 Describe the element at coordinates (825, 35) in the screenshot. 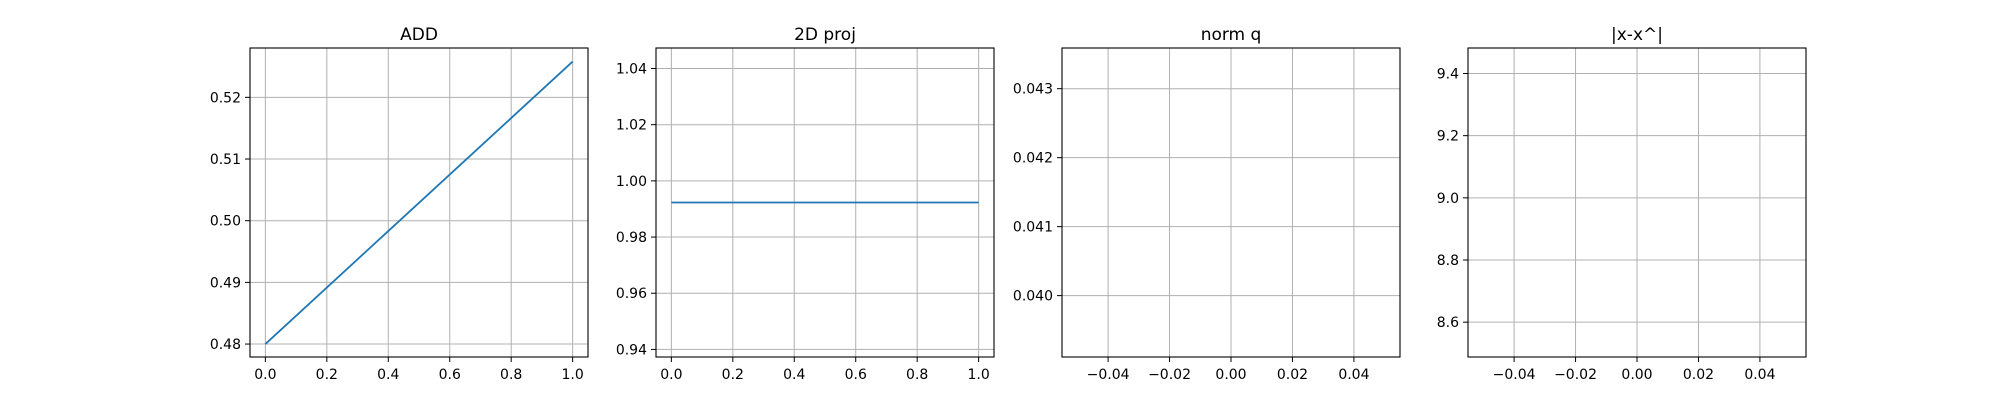

I see `subplot-title: 2D proj` at that location.